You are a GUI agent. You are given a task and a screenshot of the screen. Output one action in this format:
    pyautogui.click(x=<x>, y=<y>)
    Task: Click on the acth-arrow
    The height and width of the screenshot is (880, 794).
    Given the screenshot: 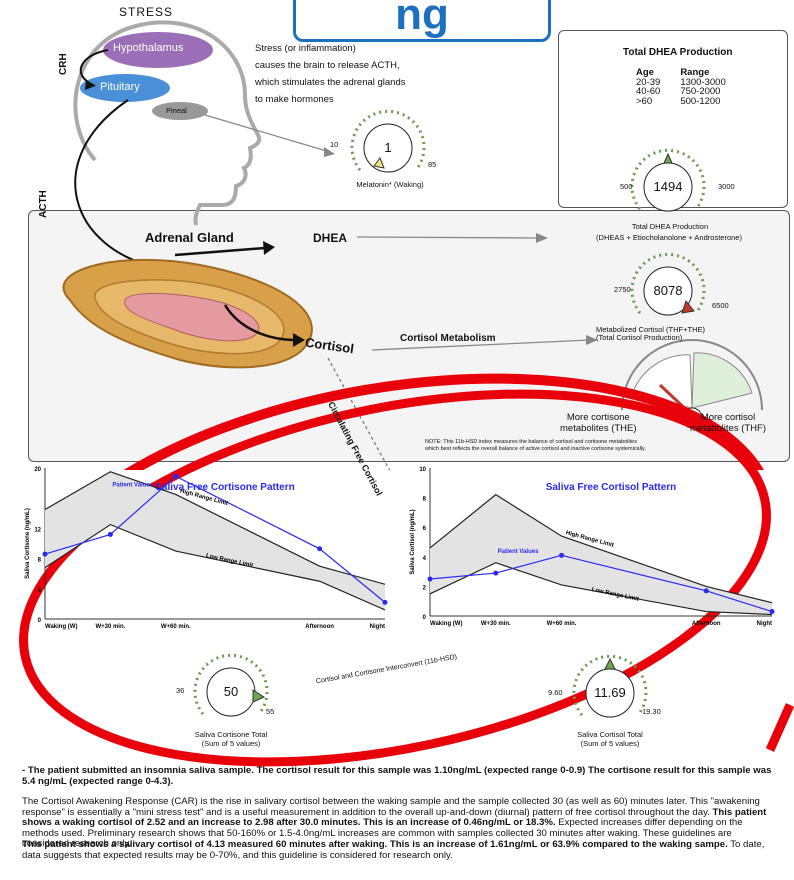 What is the action you would take?
    pyautogui.click(x=117, y=184)
    